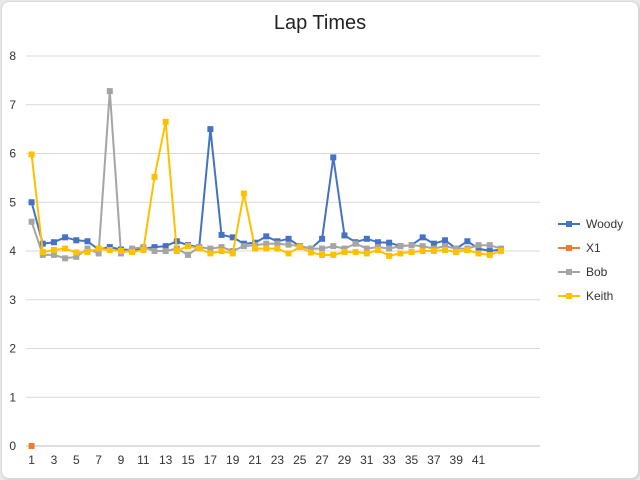  I want to click on legend-label-bob: Bob, so click(597, 272).